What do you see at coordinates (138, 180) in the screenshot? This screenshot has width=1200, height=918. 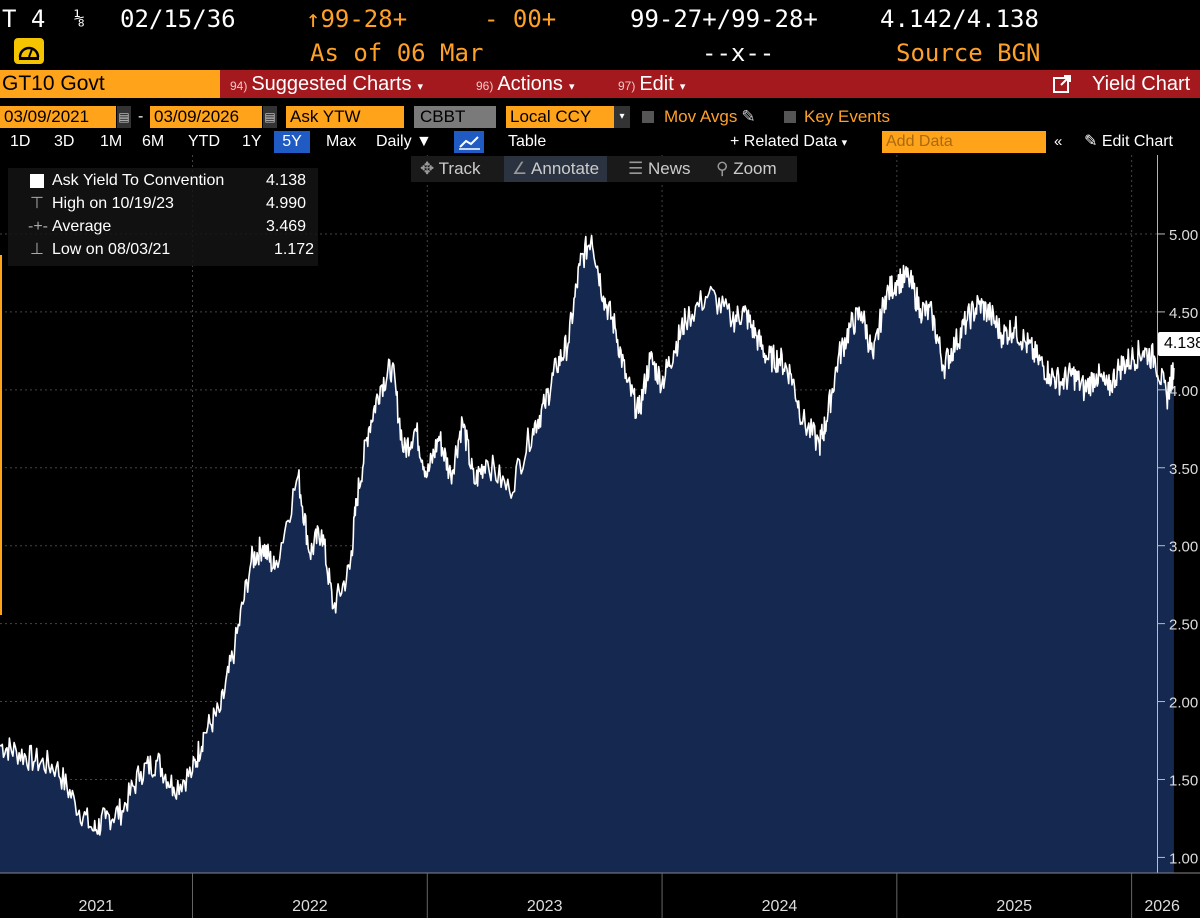 I see `legend-series-name: Ask Yield To Convention` at bounding box center [138, 180].